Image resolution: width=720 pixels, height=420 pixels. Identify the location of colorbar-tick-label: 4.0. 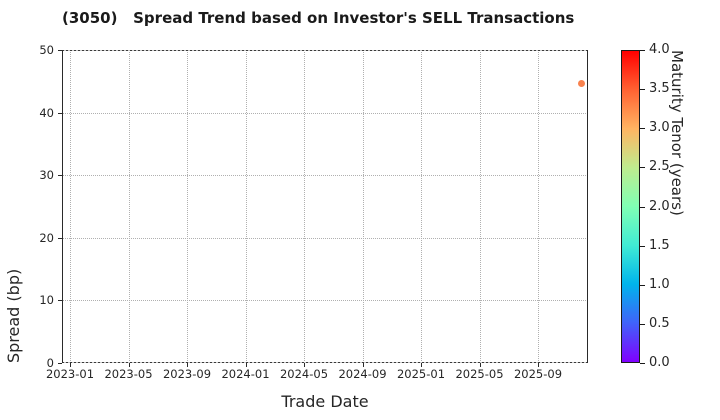
(659, 49).